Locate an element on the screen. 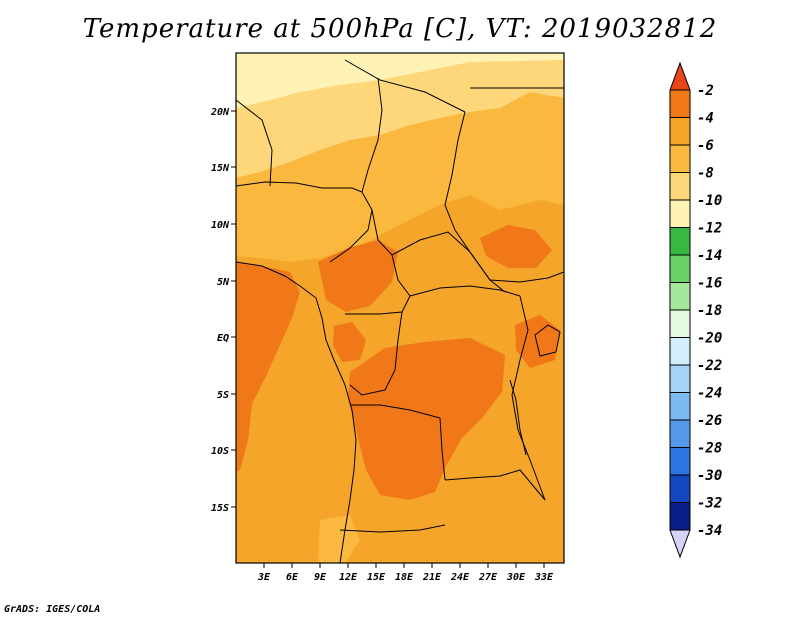 This screenshot has width=800, height=618. lat-tick-label: 20N is located at coordinates (220, 112).